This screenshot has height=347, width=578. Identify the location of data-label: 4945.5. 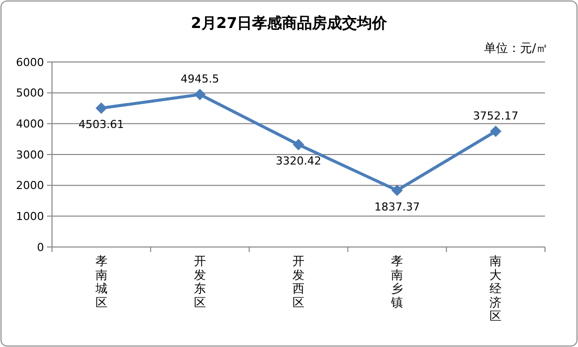
(200, 79).